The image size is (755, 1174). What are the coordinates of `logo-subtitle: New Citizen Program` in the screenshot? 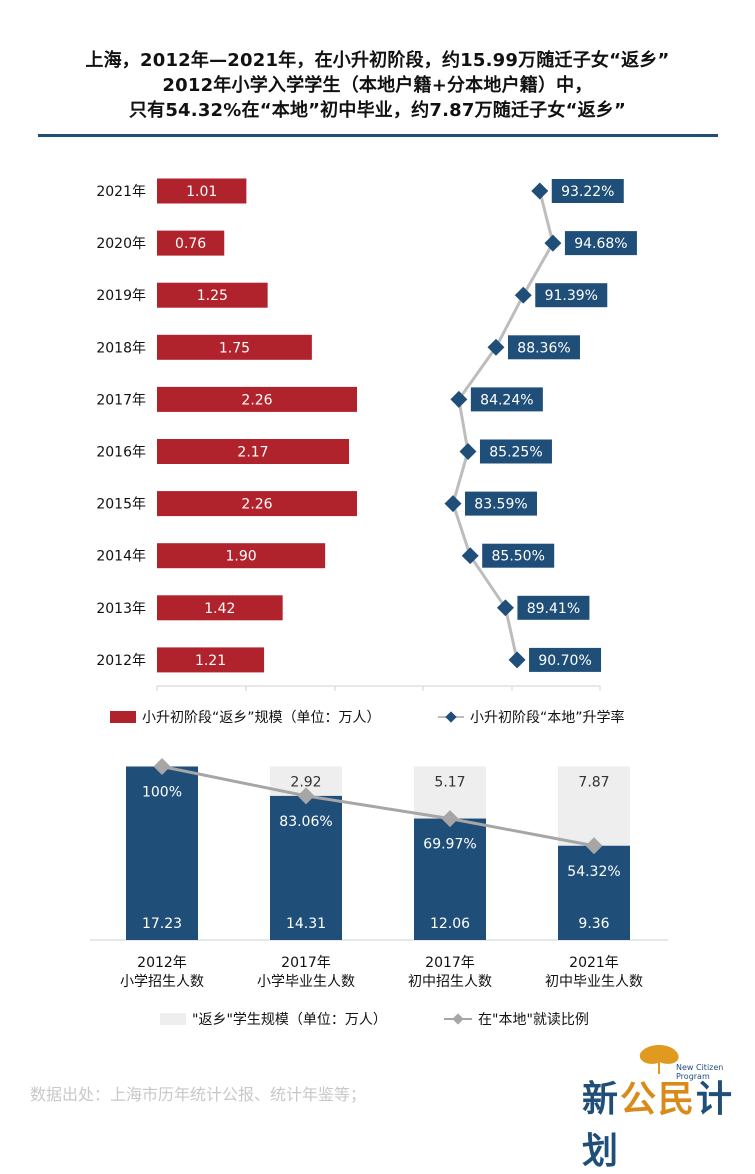 It's located at (700, 1072).